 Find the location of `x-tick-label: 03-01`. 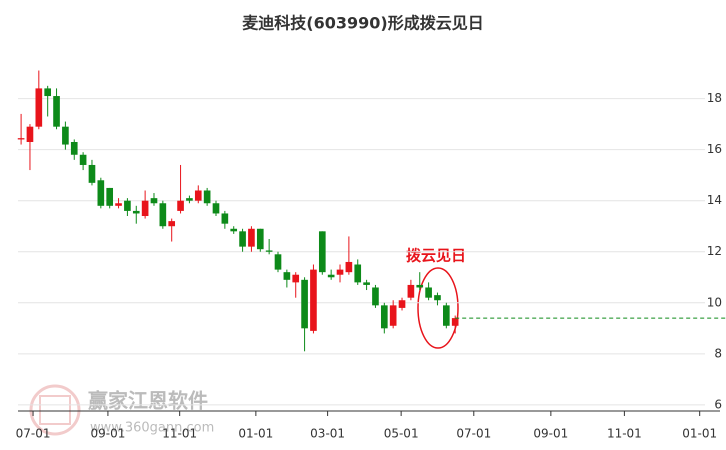

x-tick-label: 03-01 is located at coordinates (327, 434).